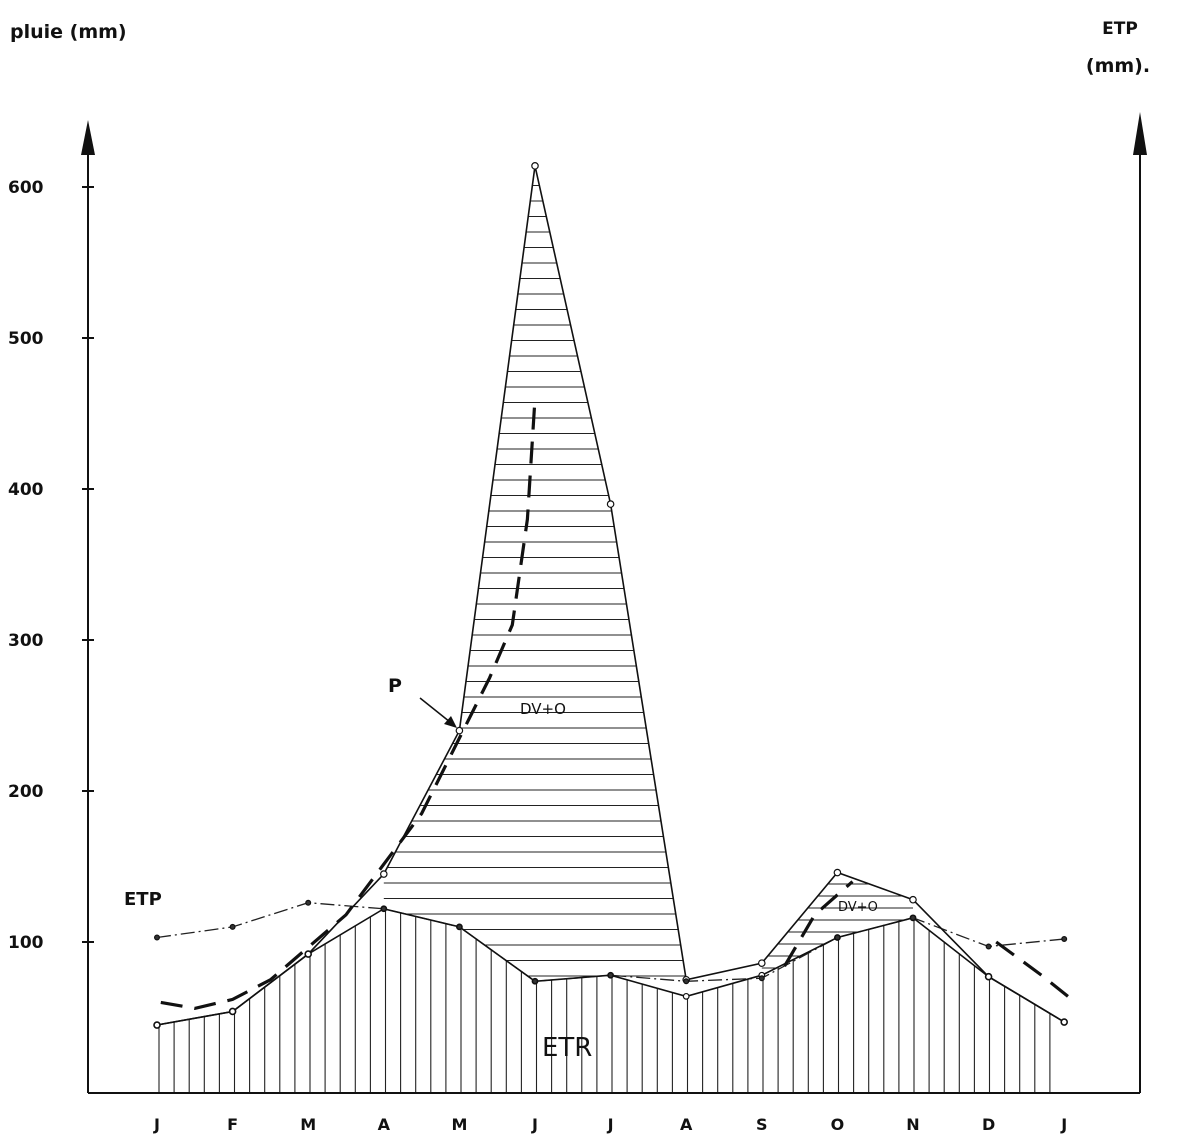 This screenshot has width=1182, height=1141. Describe the element at coordinates (395, 686) in the screenshot. I see `p-label: P` at that location.